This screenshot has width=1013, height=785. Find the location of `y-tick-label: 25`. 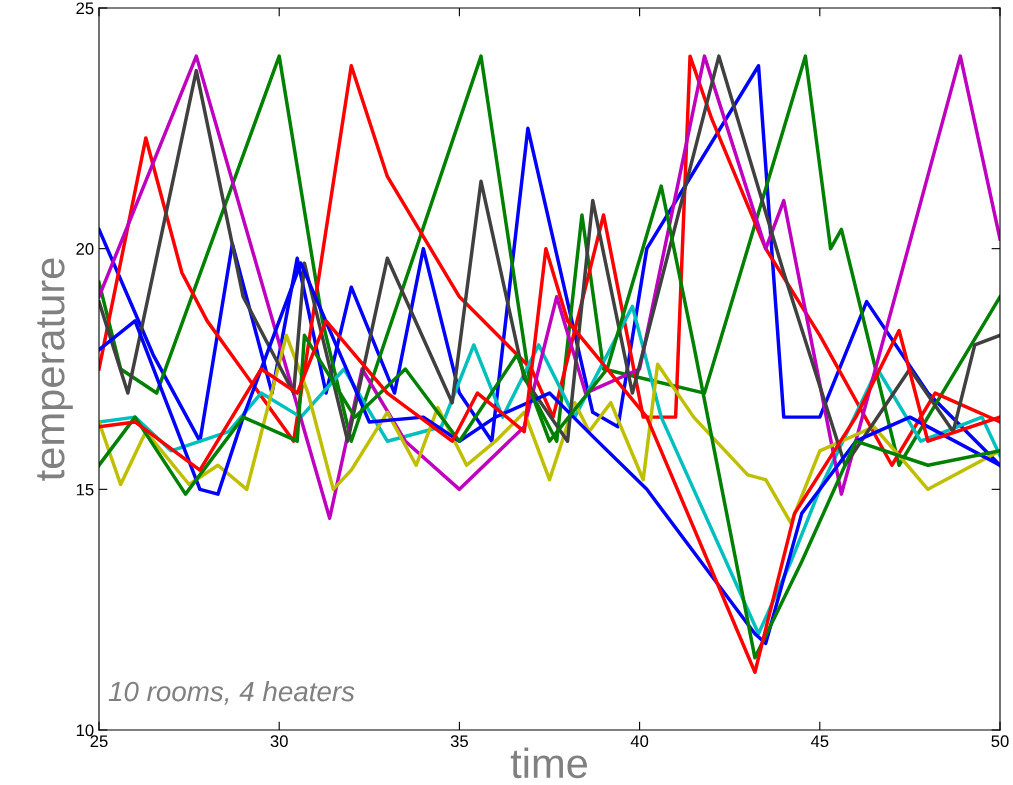

y-tick-label: 25 is located at coordinates (85, 8).